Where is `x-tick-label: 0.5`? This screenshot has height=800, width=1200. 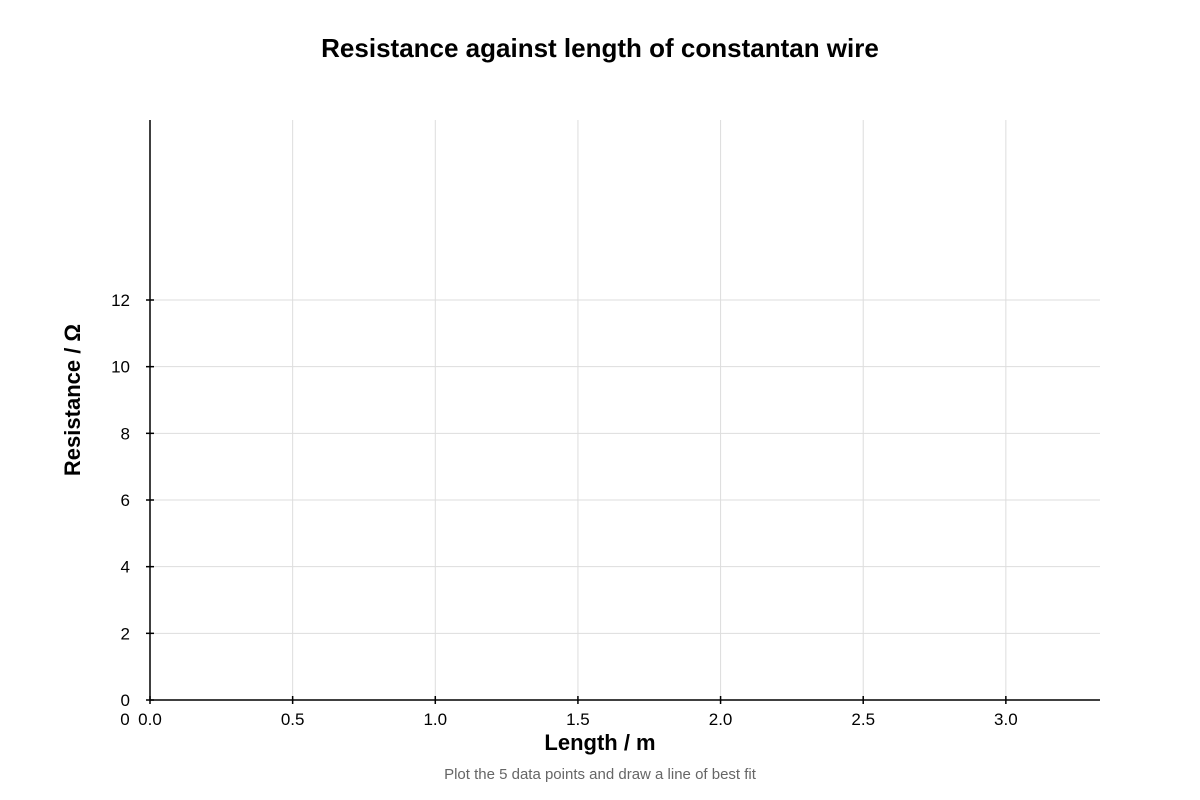 x-tick-label: 0.5 is located at coordinates (293, 719).